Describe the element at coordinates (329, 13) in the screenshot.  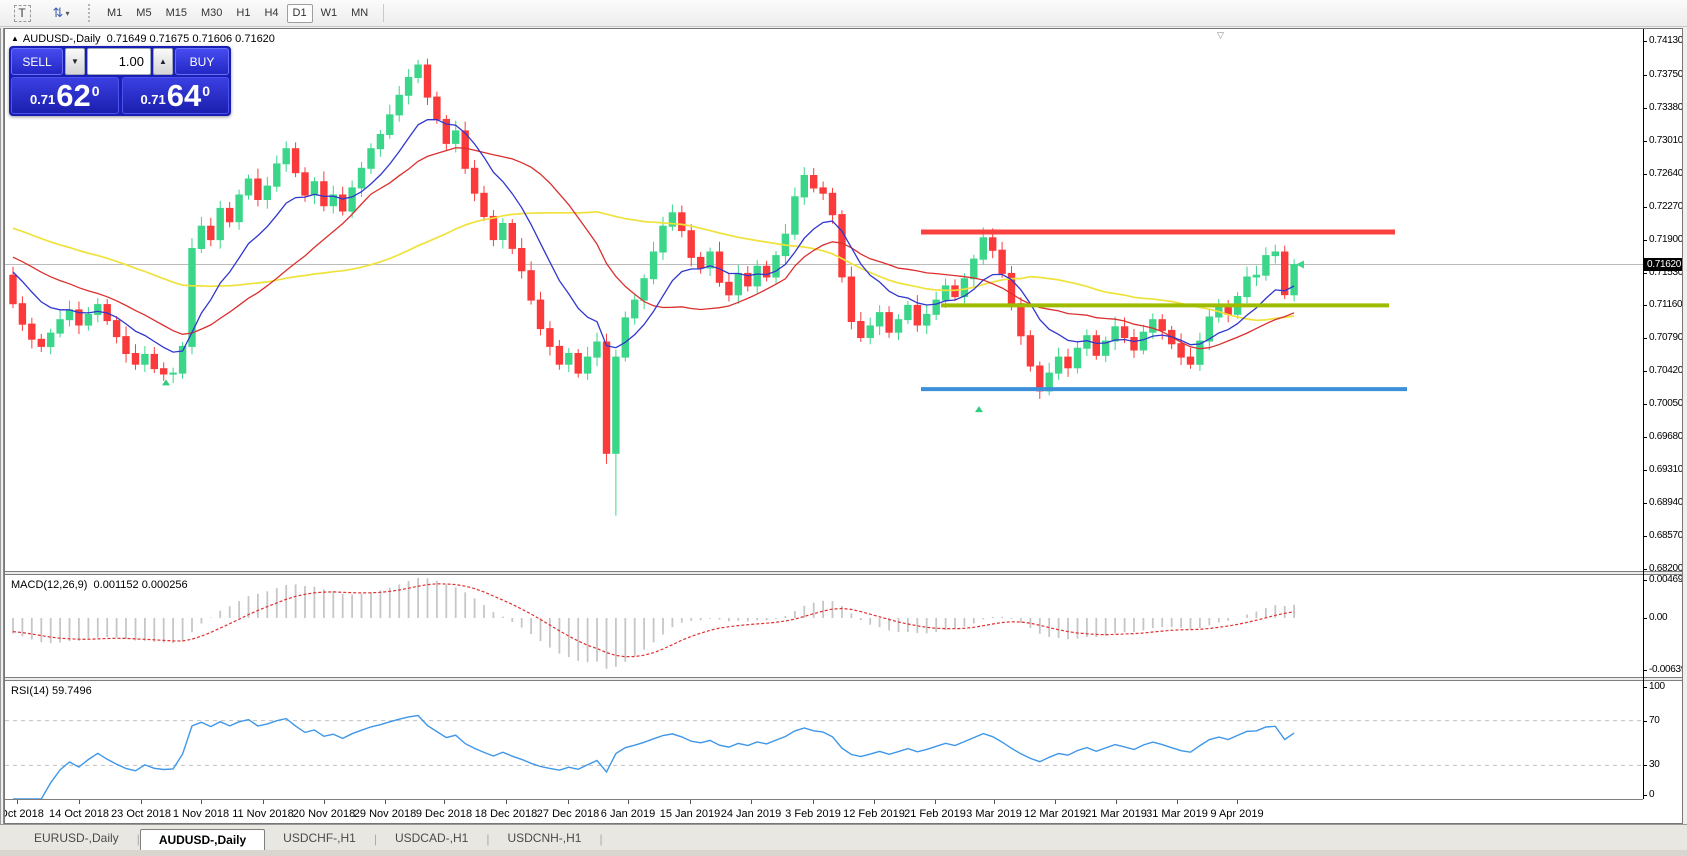
I see `timeframe-button-w1: W1` at that location.